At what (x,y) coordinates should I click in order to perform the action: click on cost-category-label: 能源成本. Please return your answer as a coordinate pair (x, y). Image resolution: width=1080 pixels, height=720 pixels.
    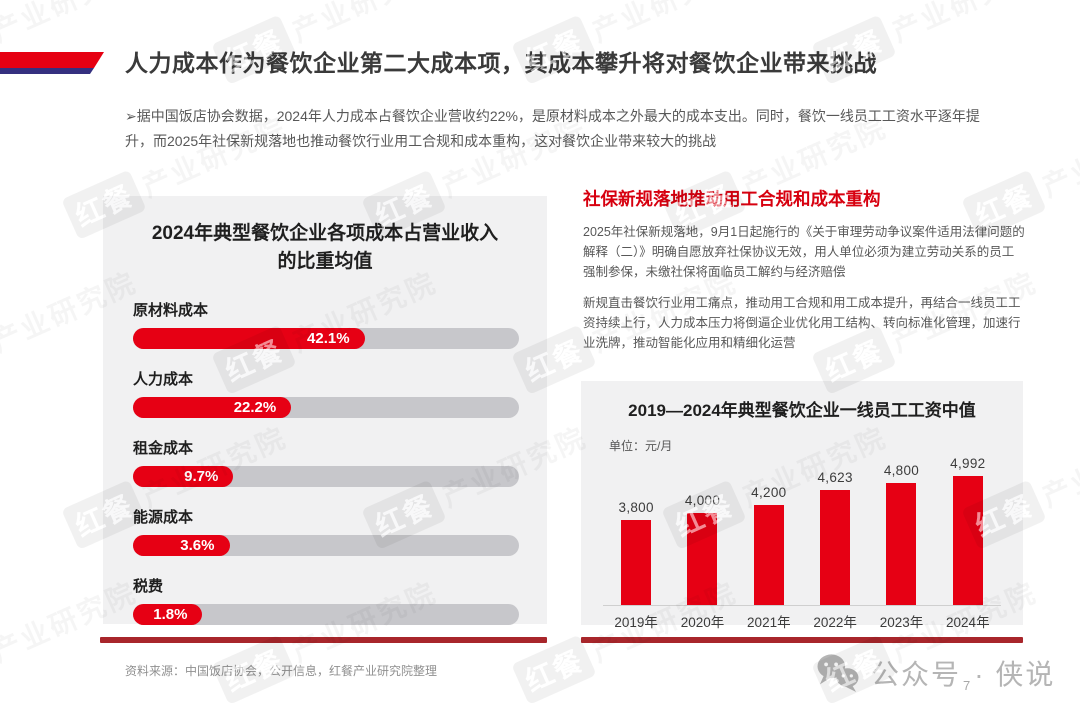
    Looking at the image, I should click on (163, 518).